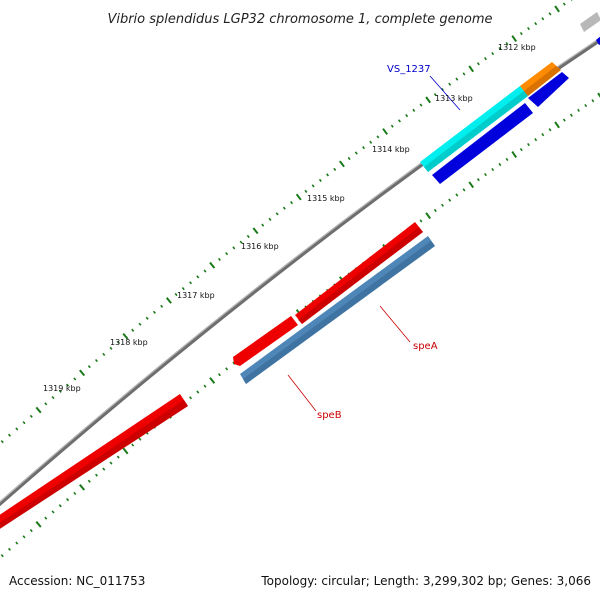 The height and width of the screenshot is (600, 600). I want to click on speB-leader, so click(302, 393).